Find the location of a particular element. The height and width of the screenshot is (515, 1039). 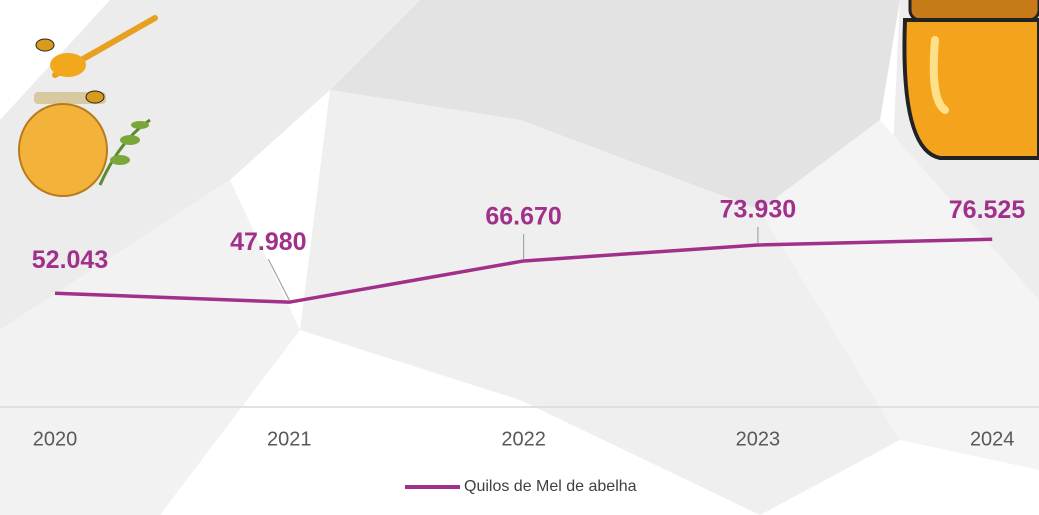

data-label: 52.043 is located at coordinates (70, 260).